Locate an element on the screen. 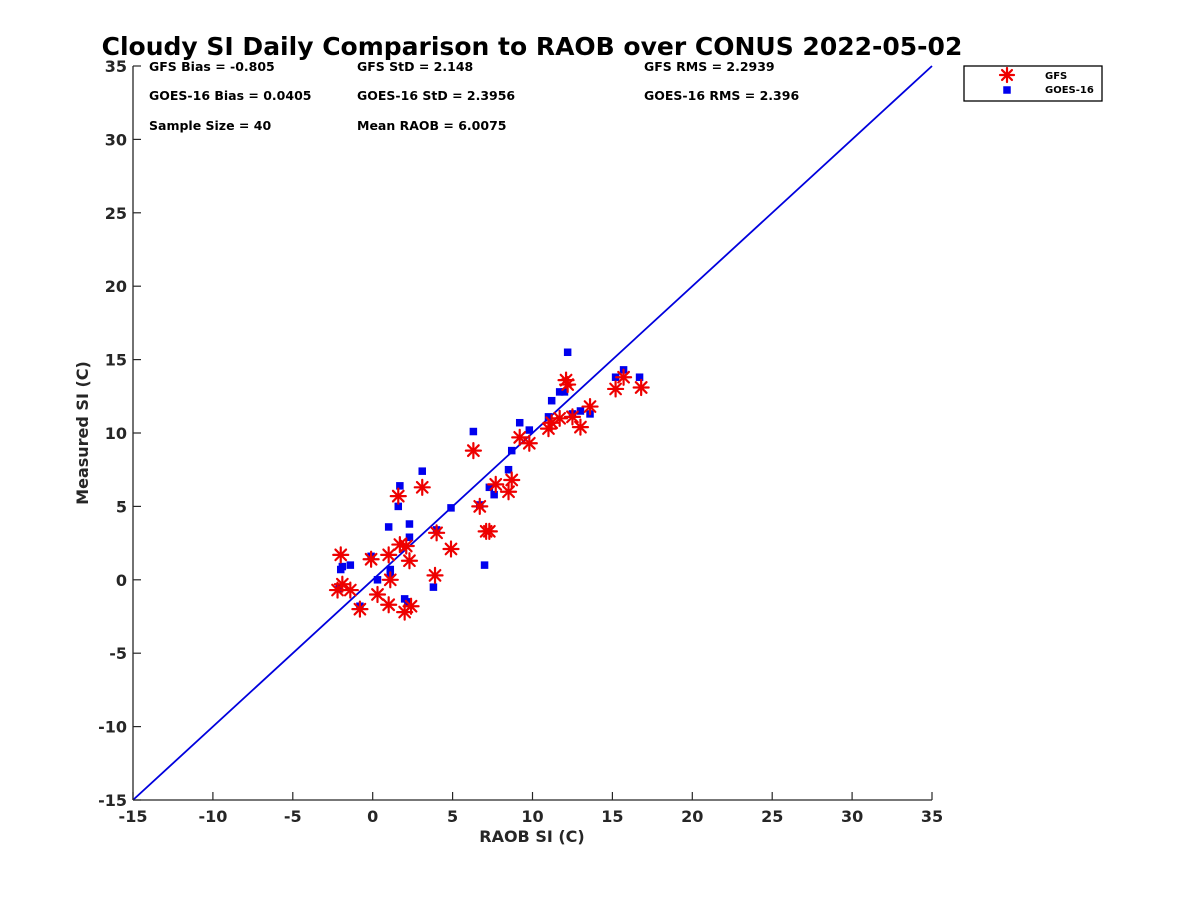 Image resolution: width=1200 pixels, height=900 pixels. x-tick-label: -10 is located at coordinates (212, 816).